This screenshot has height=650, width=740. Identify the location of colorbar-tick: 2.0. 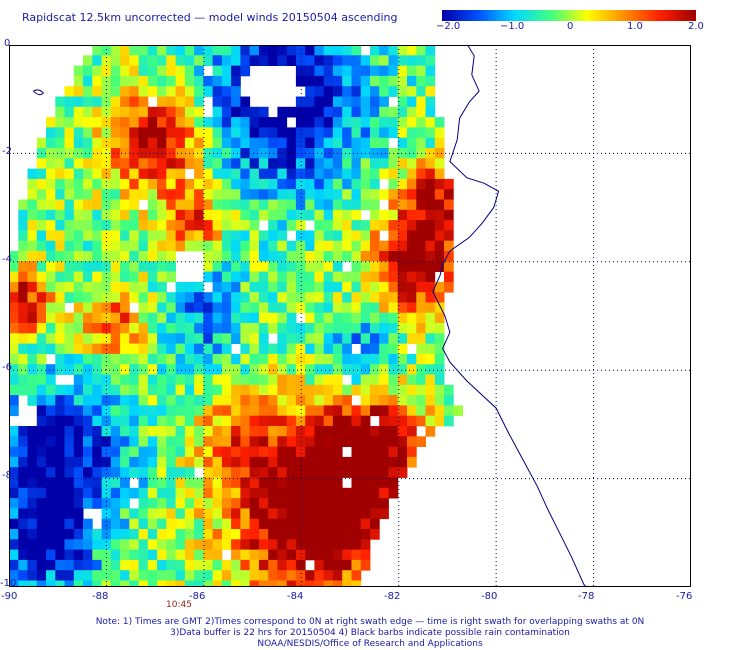
(696, 26).